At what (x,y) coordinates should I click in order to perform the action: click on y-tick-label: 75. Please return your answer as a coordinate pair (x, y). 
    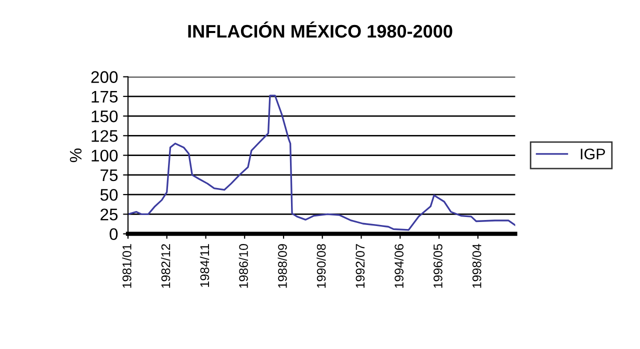
    Looking at the image, I should click on (109, 176).